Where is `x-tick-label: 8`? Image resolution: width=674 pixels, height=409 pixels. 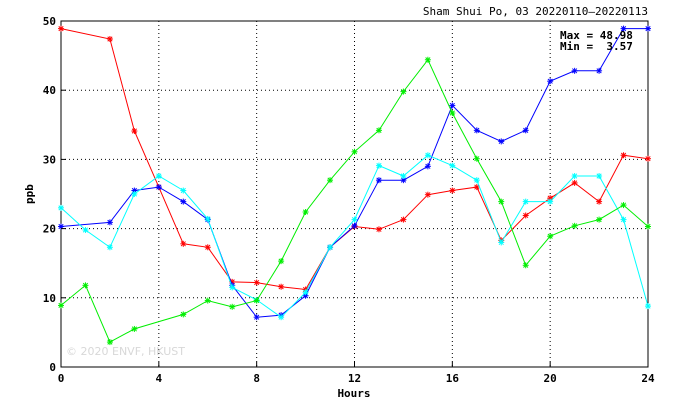 x-tick-label: 8 is located at coordinates (256, 378).